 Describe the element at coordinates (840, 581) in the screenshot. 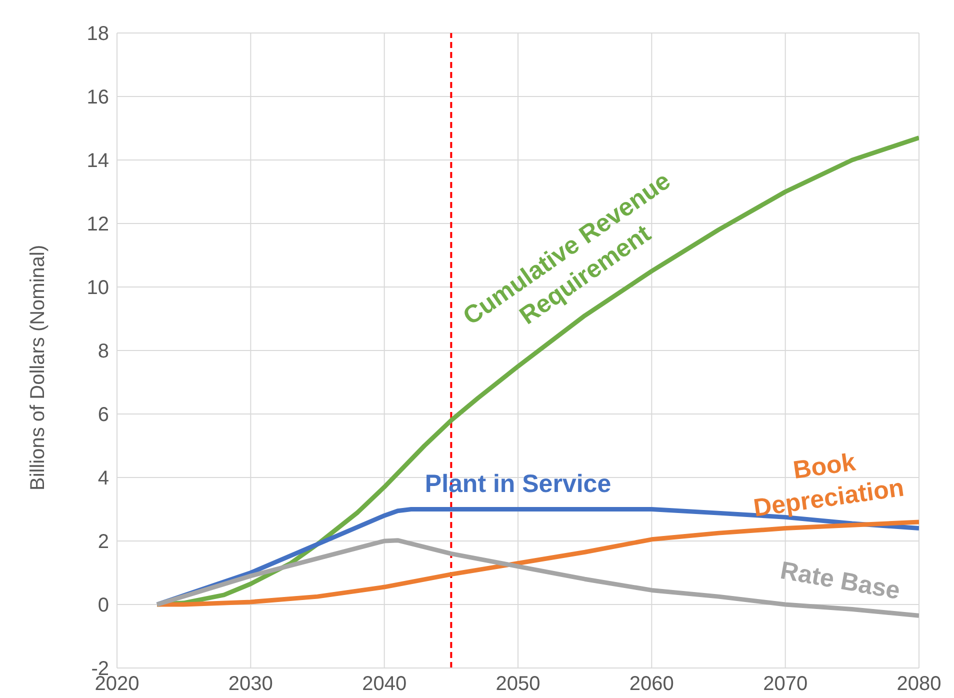

I see `text: Rate Base` at that location.